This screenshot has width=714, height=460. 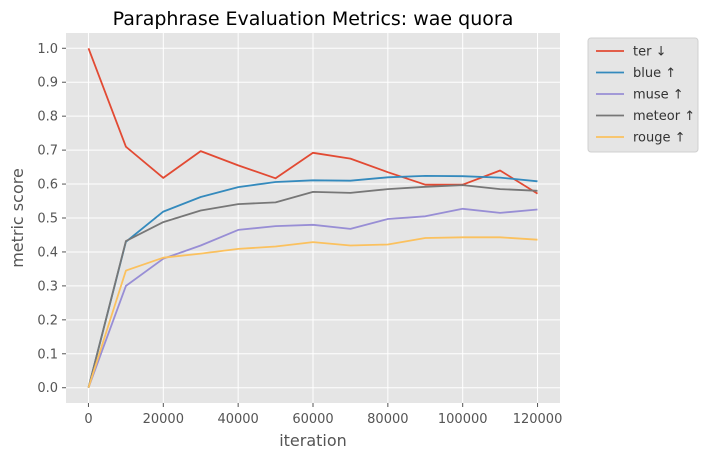 I want to click on x-tick-labels: 0 20000 40000 60000 80000 100000 120000, so click(x=323, y=415).